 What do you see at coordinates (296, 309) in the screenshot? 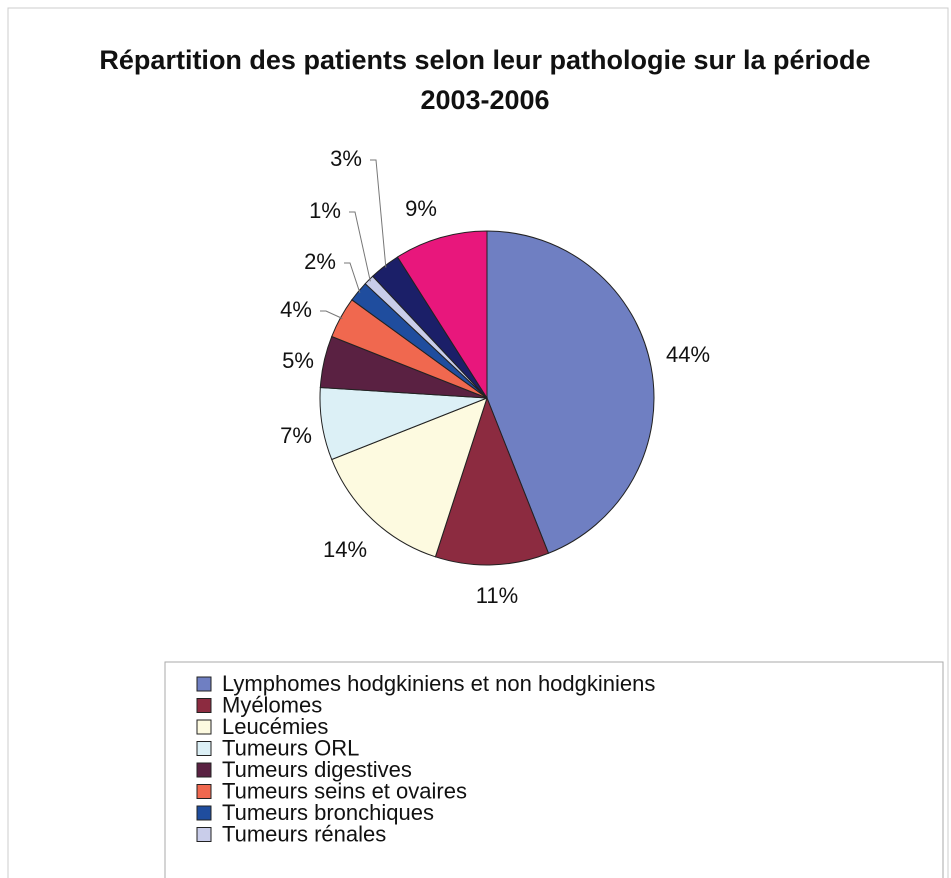
I see `data-label: 4%` at bounding box center [296, 309].